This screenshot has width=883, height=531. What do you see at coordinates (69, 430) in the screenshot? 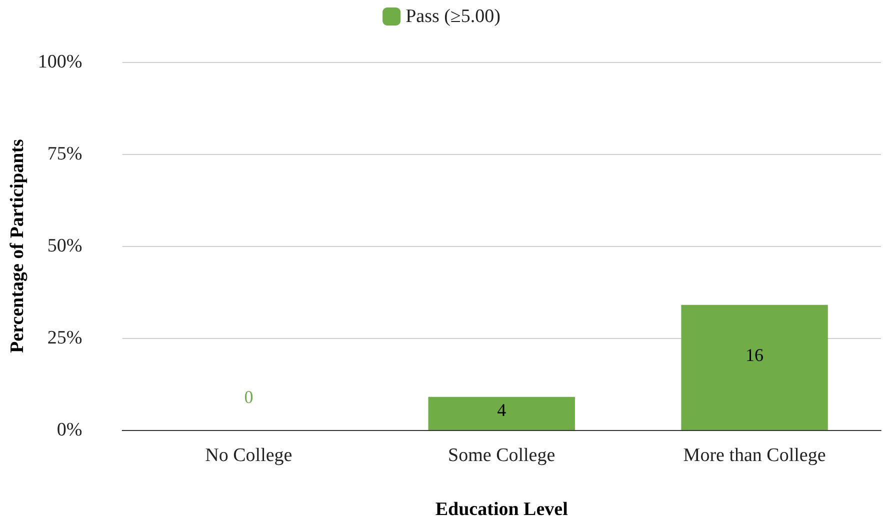
I see `y-tick-label: 0%` at bounding box center [69, 430].